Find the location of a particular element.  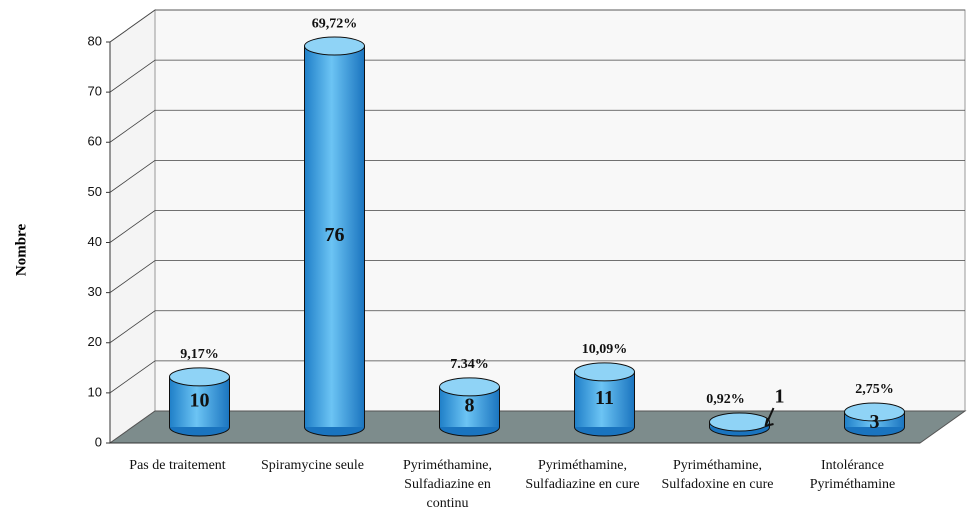

x-tick-label: Spiramycine seule is located at coordinates (312, 465).